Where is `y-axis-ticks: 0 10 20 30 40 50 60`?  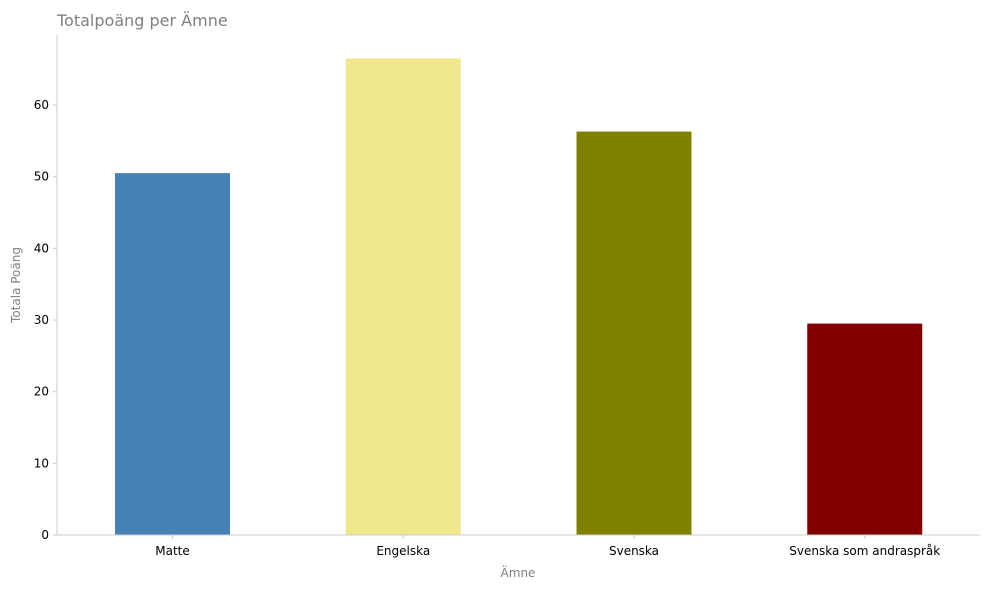 y-axis-ticks: 0 10 20 30 40 50 60 is located at coordinates (45, 320).